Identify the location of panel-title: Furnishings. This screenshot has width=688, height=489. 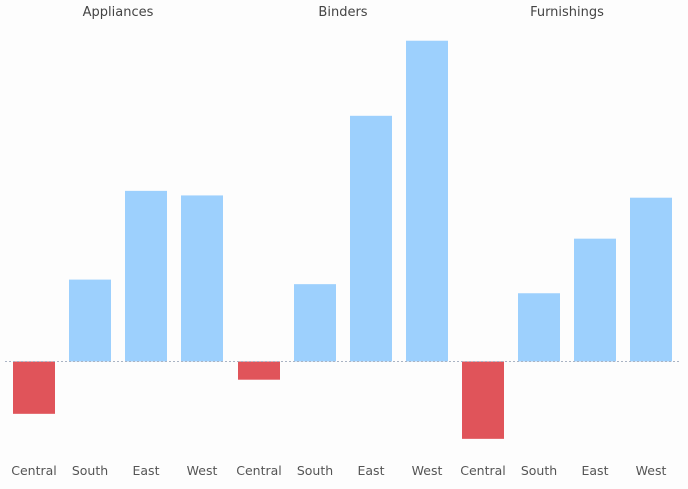
(567, 12).